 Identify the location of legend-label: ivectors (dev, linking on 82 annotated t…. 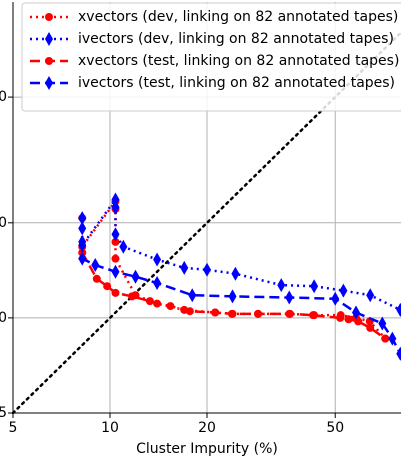
(236, 39).